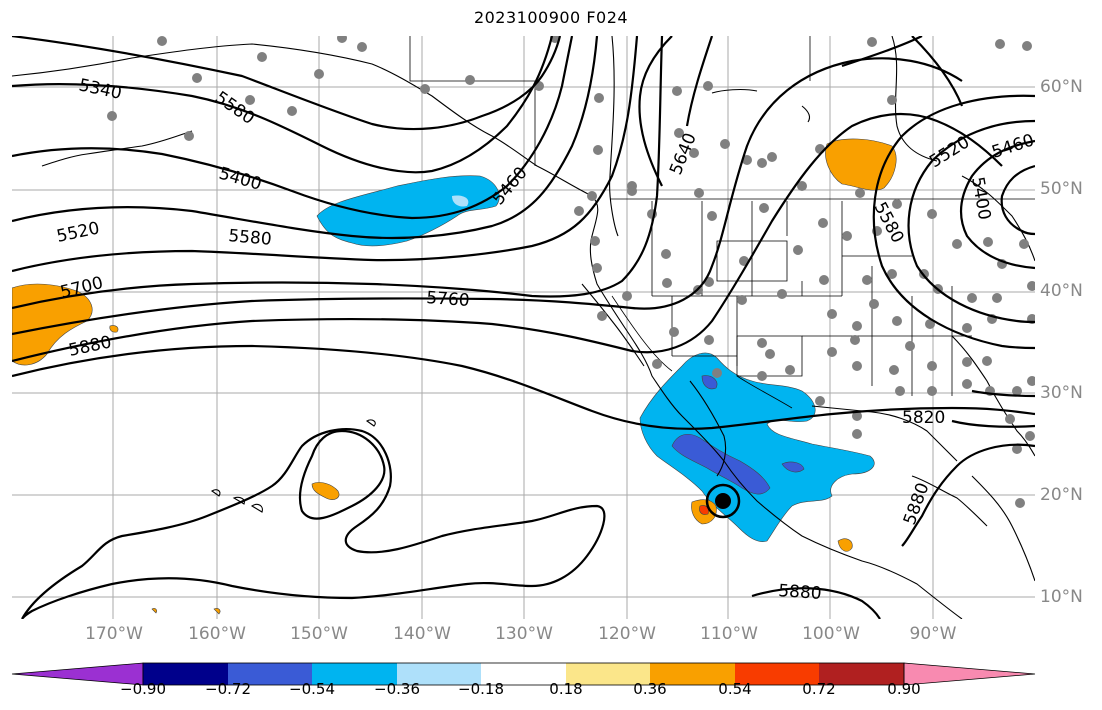  What do you see at coordinates (969, 674) in the screenshot?
I see `colorbar-extend-high` at bounding box center [969, 674].